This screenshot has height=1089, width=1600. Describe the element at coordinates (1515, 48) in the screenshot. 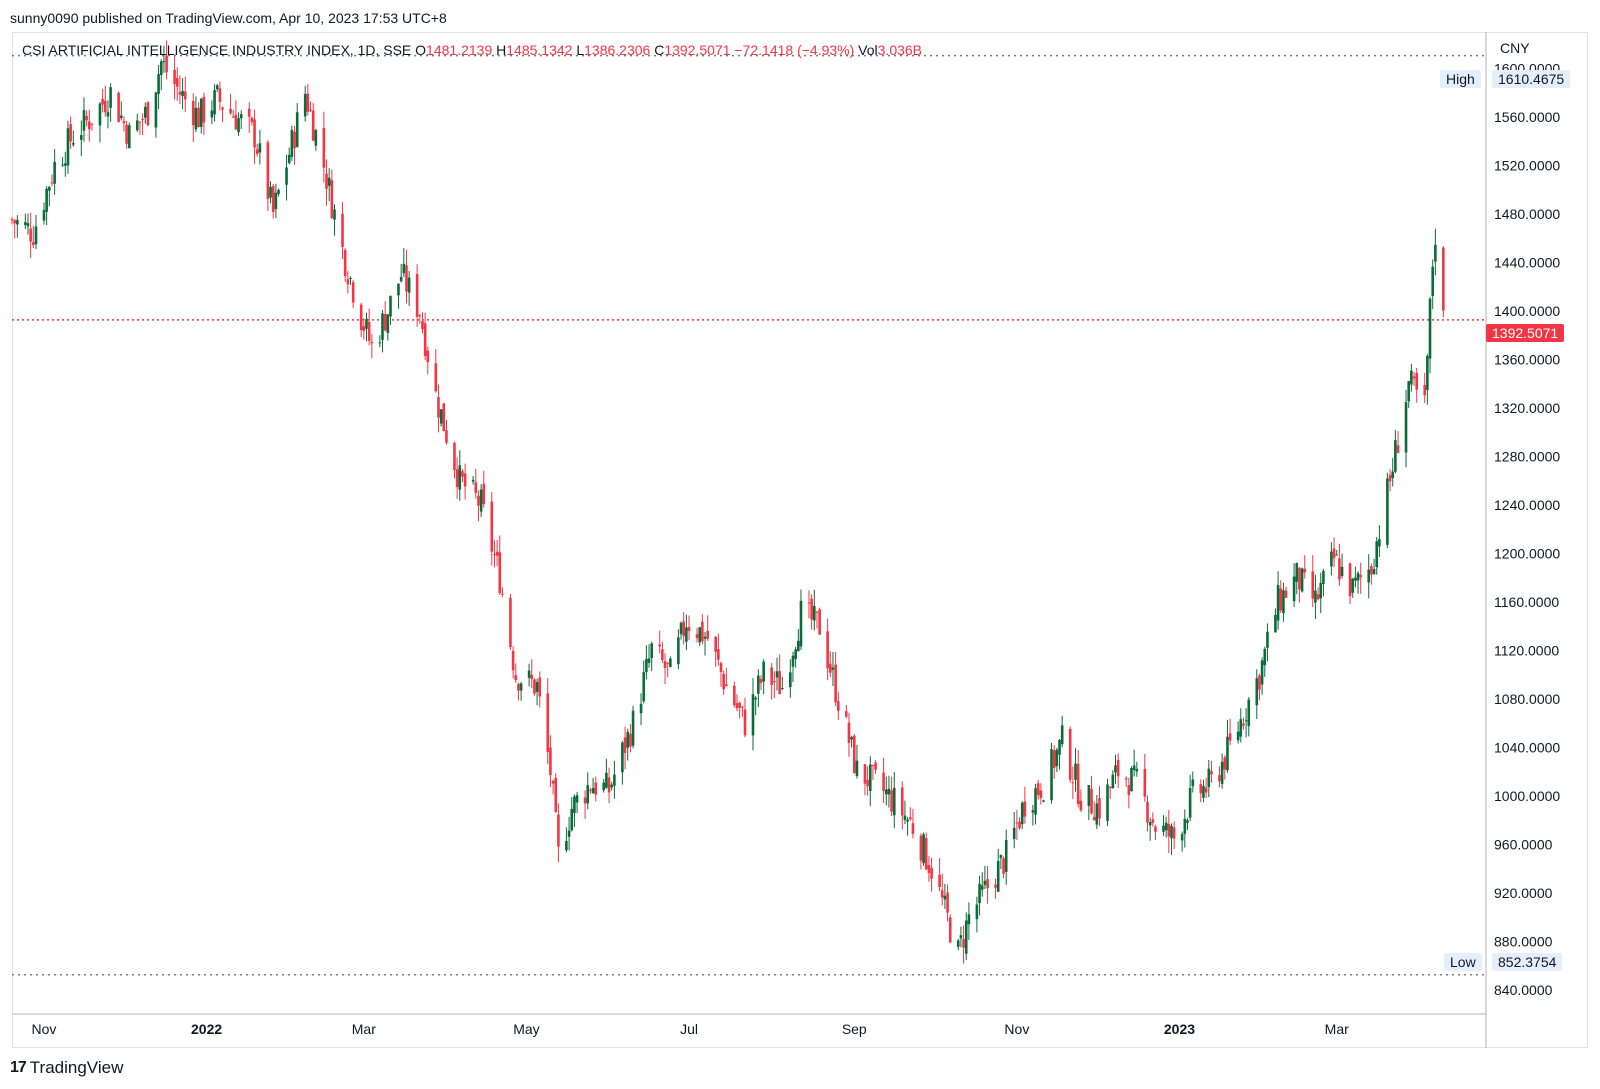

I see `currency-label: CNY` at that location.